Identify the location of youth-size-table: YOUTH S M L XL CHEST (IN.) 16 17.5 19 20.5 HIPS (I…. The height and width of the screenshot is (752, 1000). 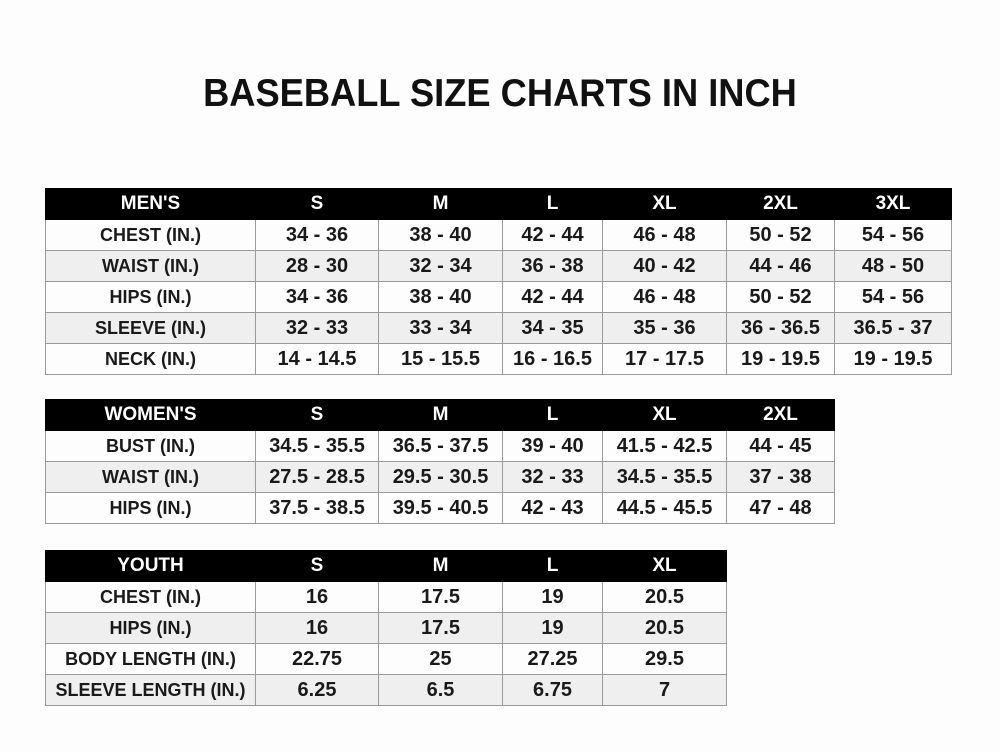
(386, 628).